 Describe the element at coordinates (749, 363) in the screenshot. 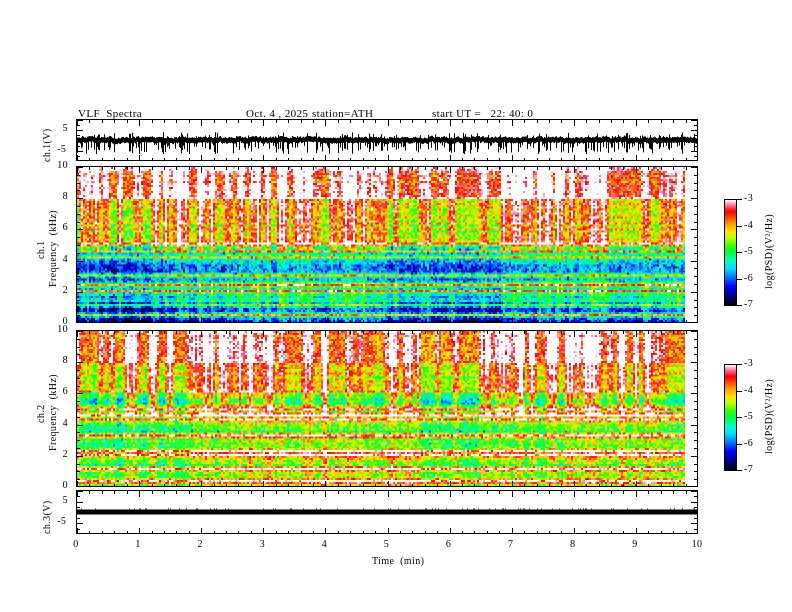

I see `colorbar-tick-label: -3` at that location.